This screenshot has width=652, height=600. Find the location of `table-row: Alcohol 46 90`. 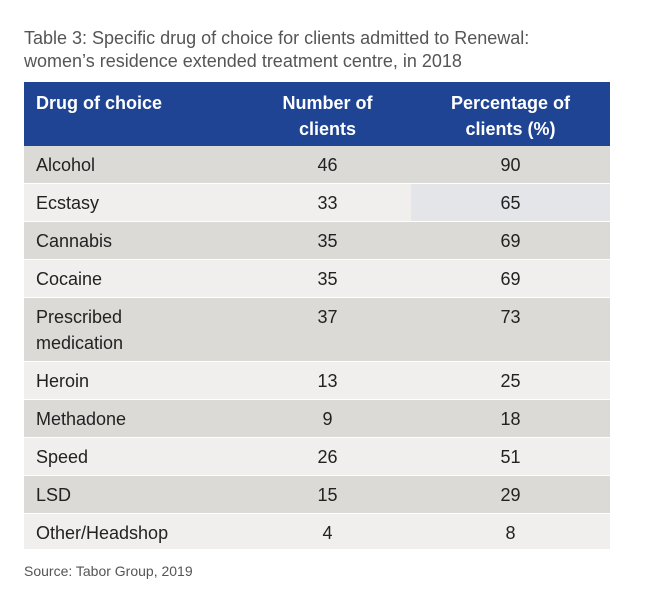

table-row: Alcohol 46 90 is located at coordinates (317, 165).